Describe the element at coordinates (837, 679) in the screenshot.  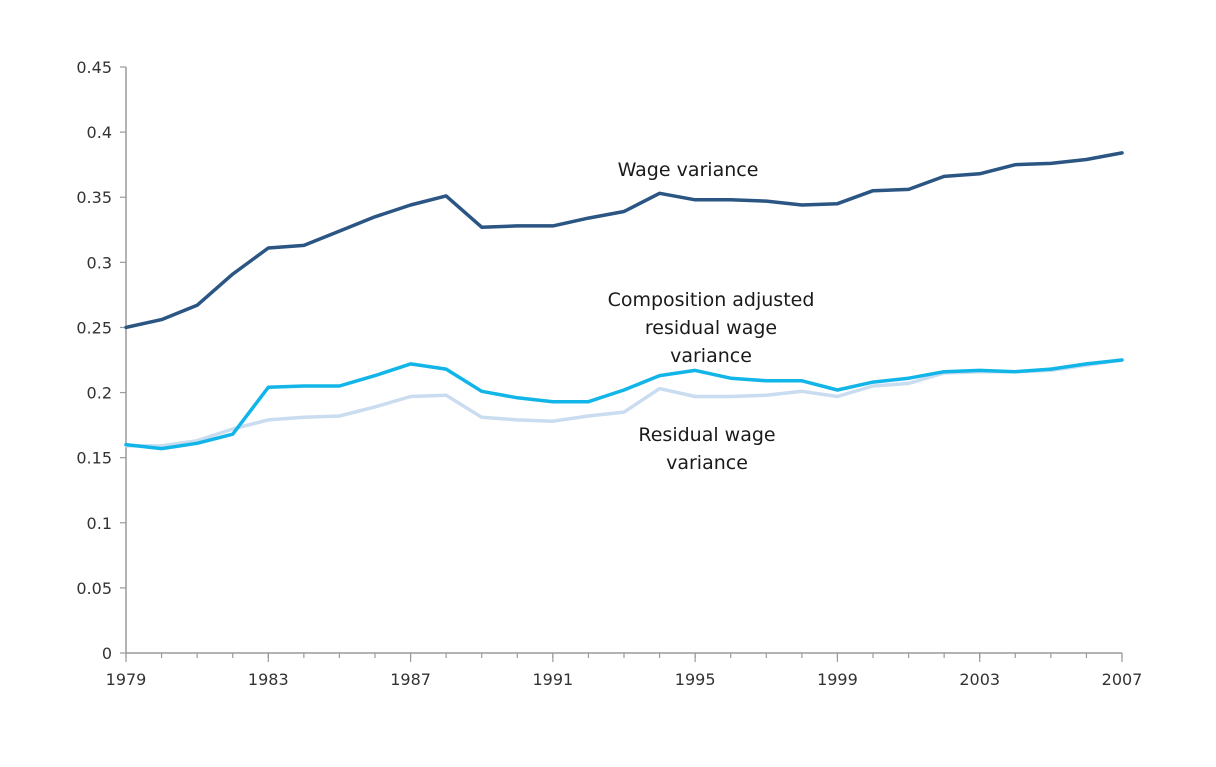
I see `x-tick-label: 1999` at that location.